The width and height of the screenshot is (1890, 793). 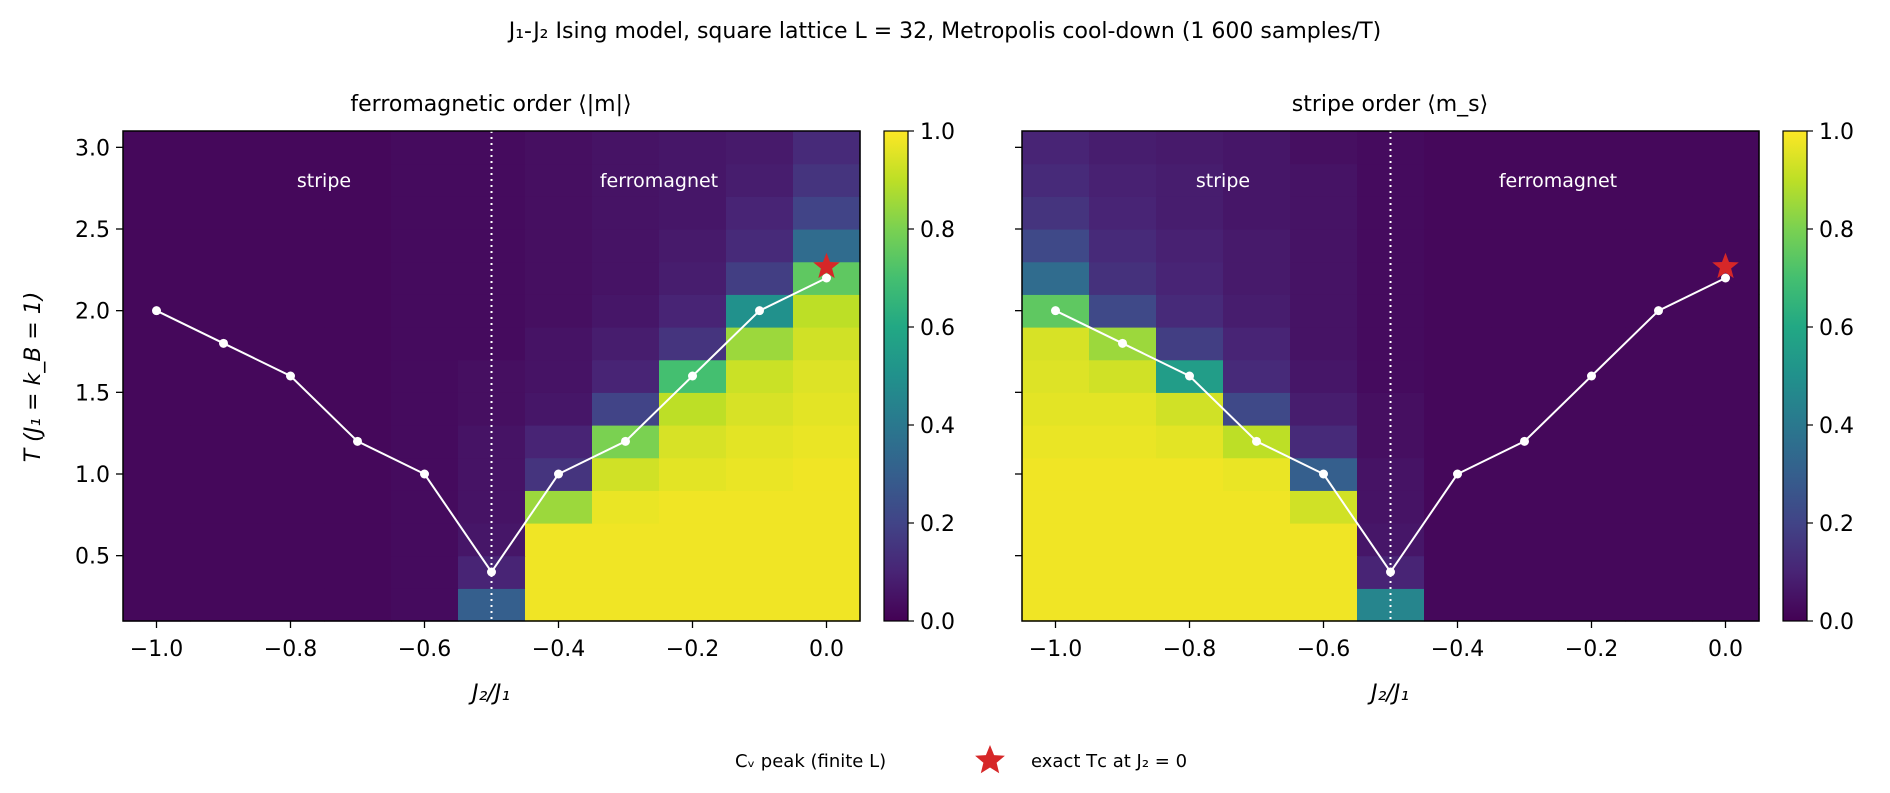 What do you see at coordinates (92, 148) in the screenshot?
I see `y-tick-label: 3.0` at bounding box center [92, 148].